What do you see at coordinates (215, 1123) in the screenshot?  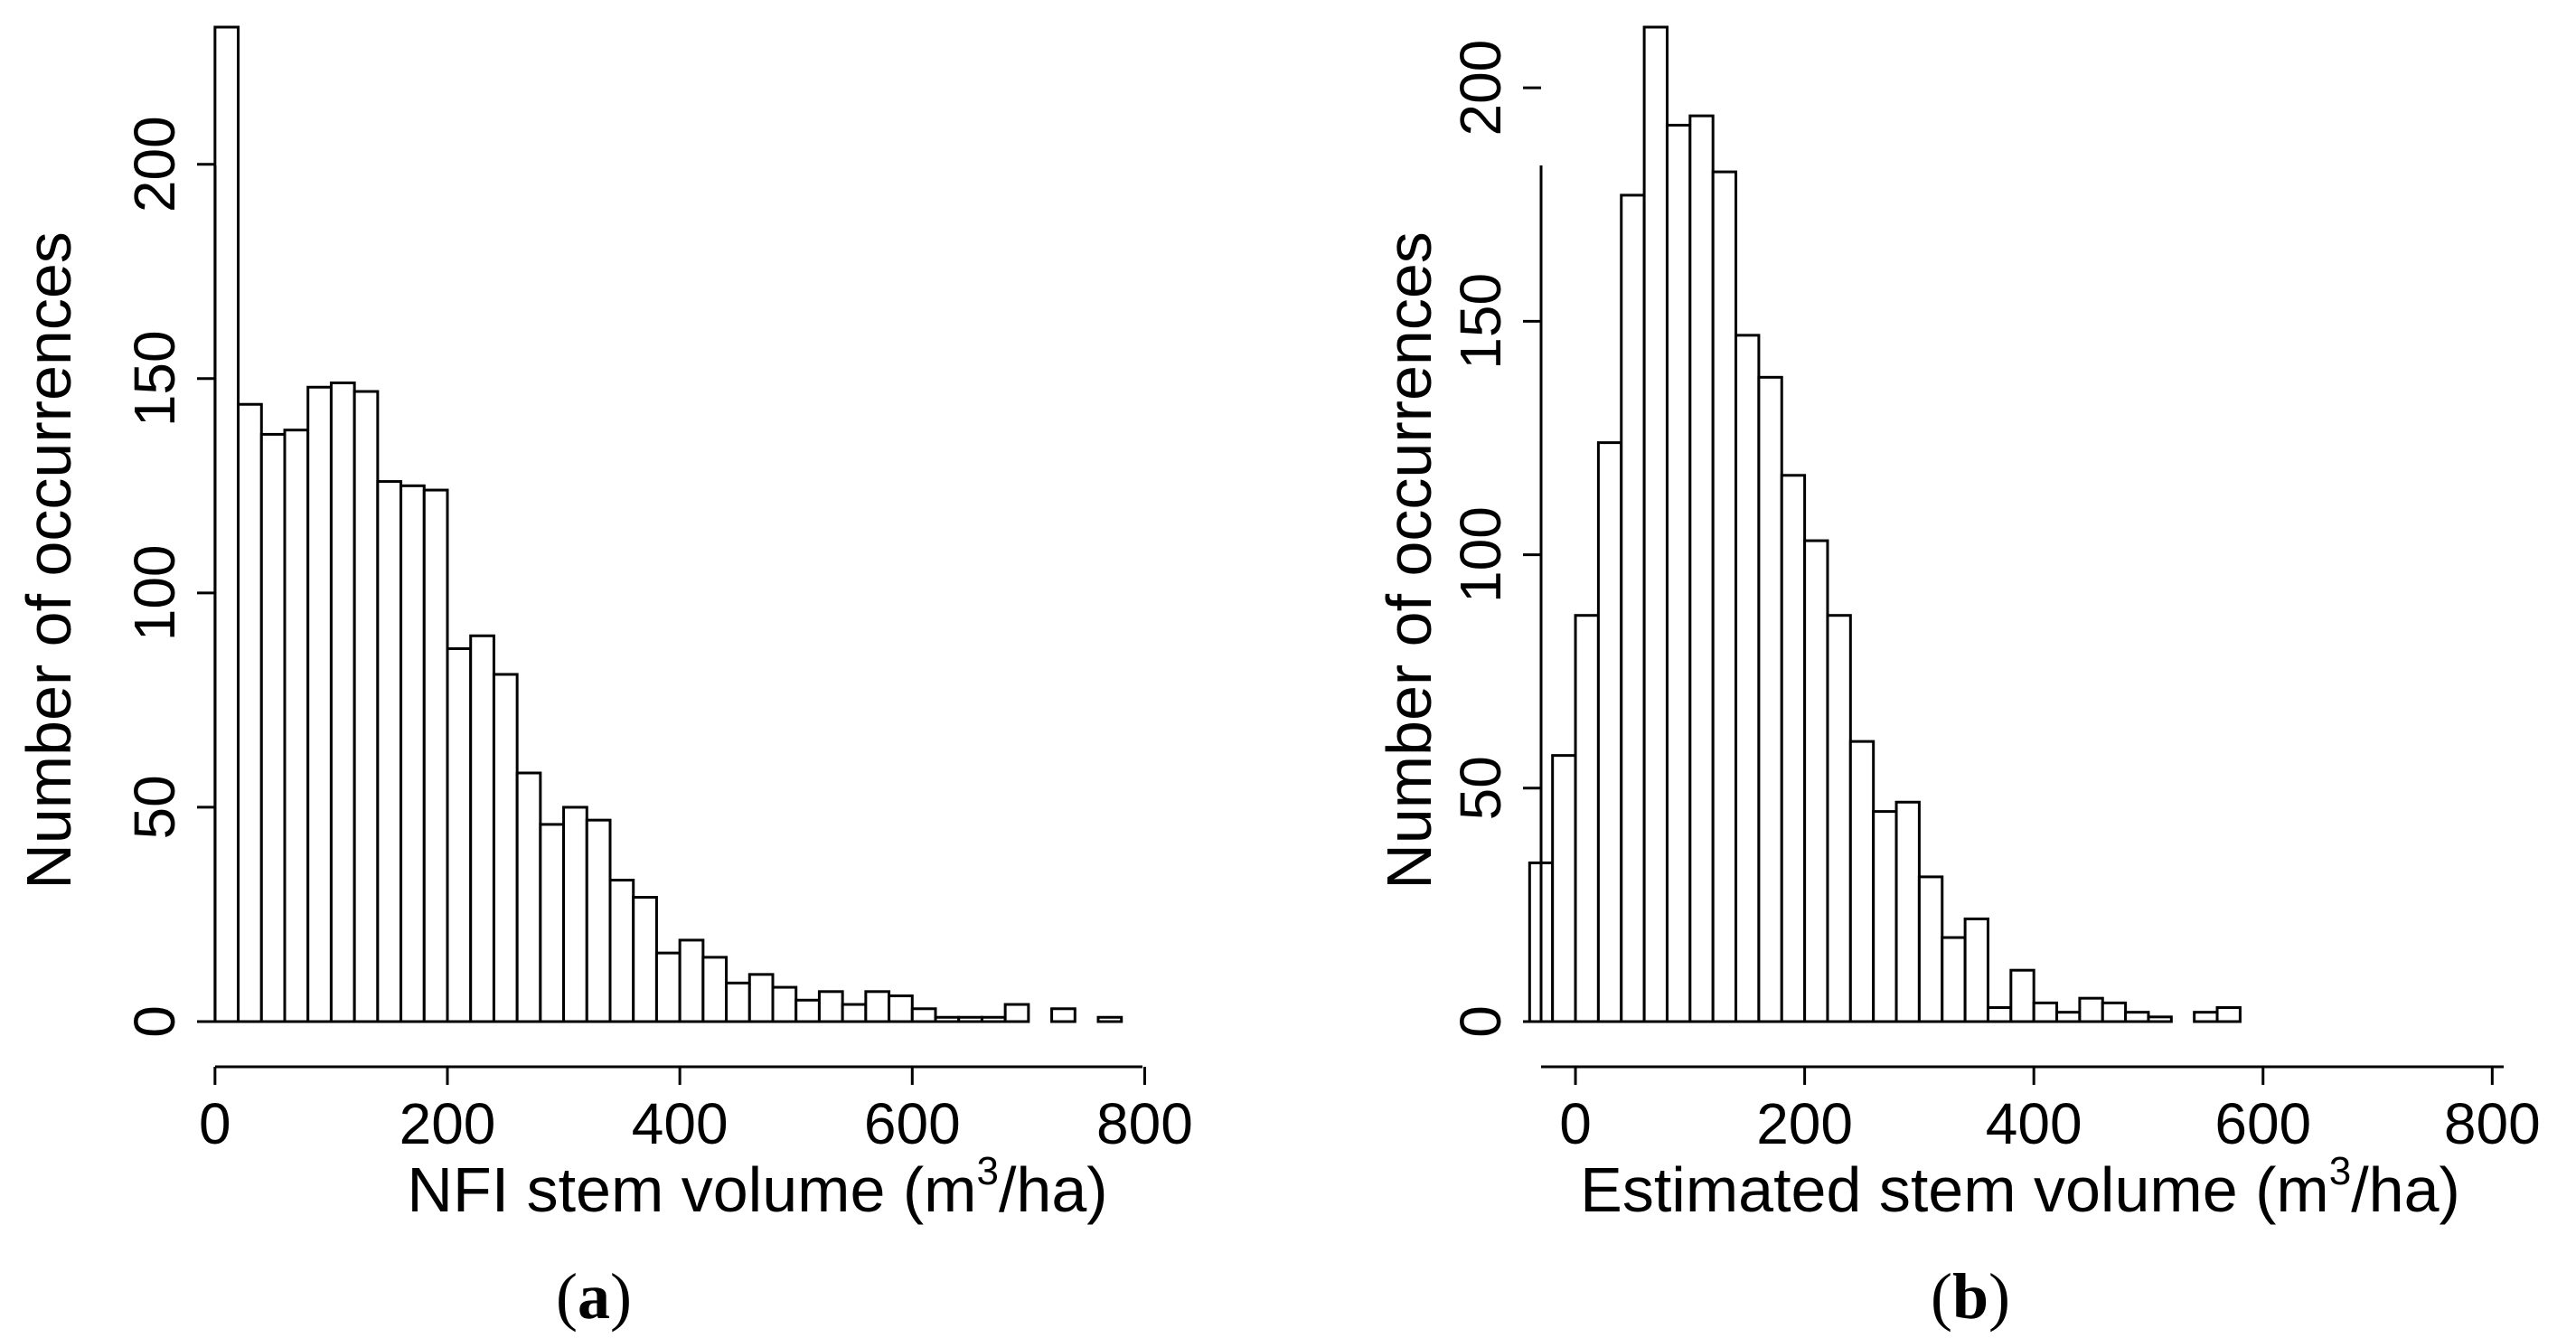 I see `panel-a-x-tick-label: 0` at bounding box center [215, 1123].